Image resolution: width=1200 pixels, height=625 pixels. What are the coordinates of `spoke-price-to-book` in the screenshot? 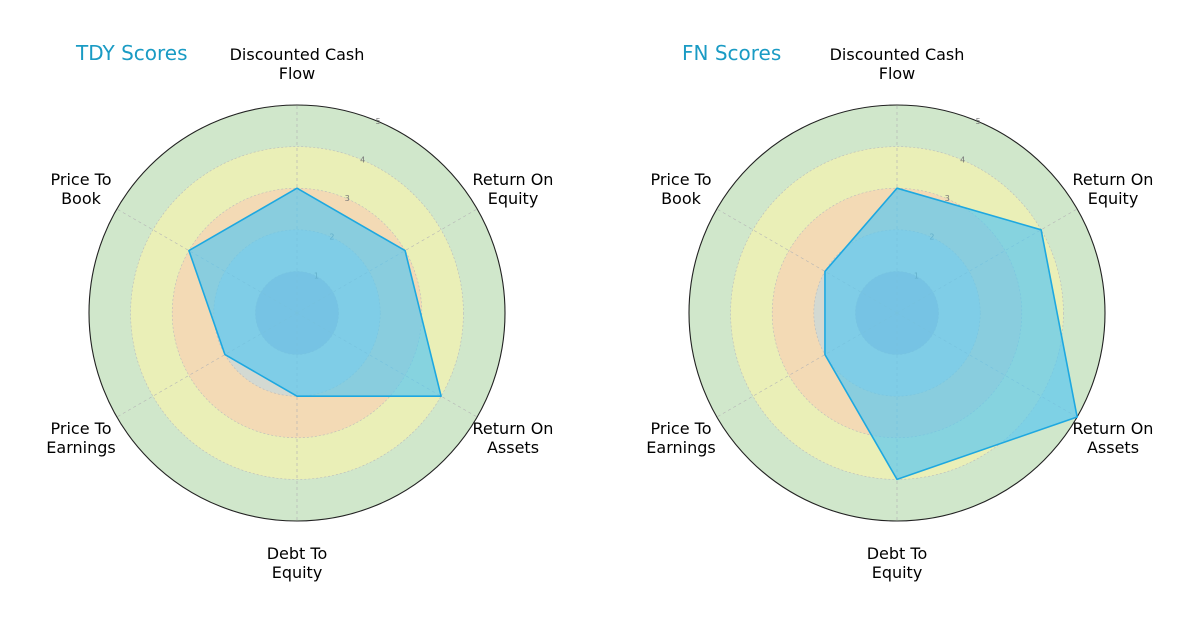 It's located at (807, 261).